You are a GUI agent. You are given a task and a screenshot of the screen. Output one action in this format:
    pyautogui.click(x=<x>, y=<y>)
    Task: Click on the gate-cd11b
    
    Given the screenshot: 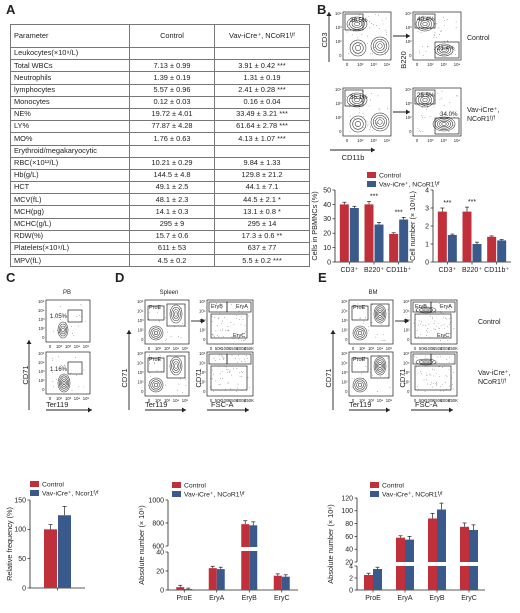 What is the action you would take?
    pyautogui.click(x=447, y=126)
    